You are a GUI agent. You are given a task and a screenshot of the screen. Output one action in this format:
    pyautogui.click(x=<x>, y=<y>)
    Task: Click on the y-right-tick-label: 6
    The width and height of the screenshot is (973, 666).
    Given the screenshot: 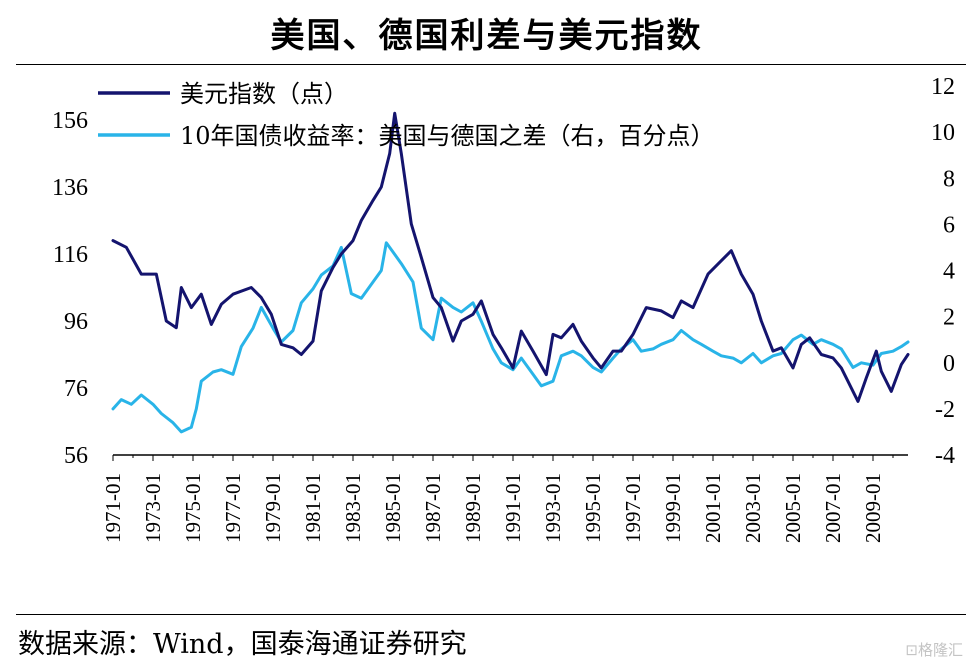 What is the action you would take?
    pyautogui.click(x=949, y=225)
    